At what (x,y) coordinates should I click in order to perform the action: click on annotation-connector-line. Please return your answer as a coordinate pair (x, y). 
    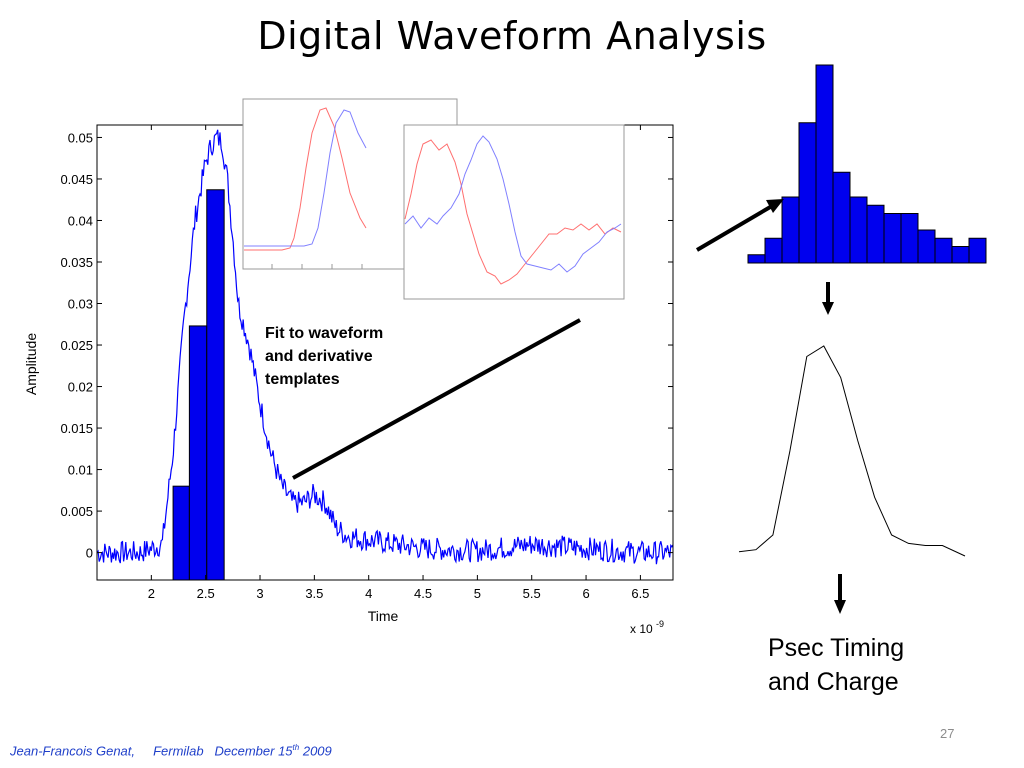
    Looking at the image, I should click on (436, 399).